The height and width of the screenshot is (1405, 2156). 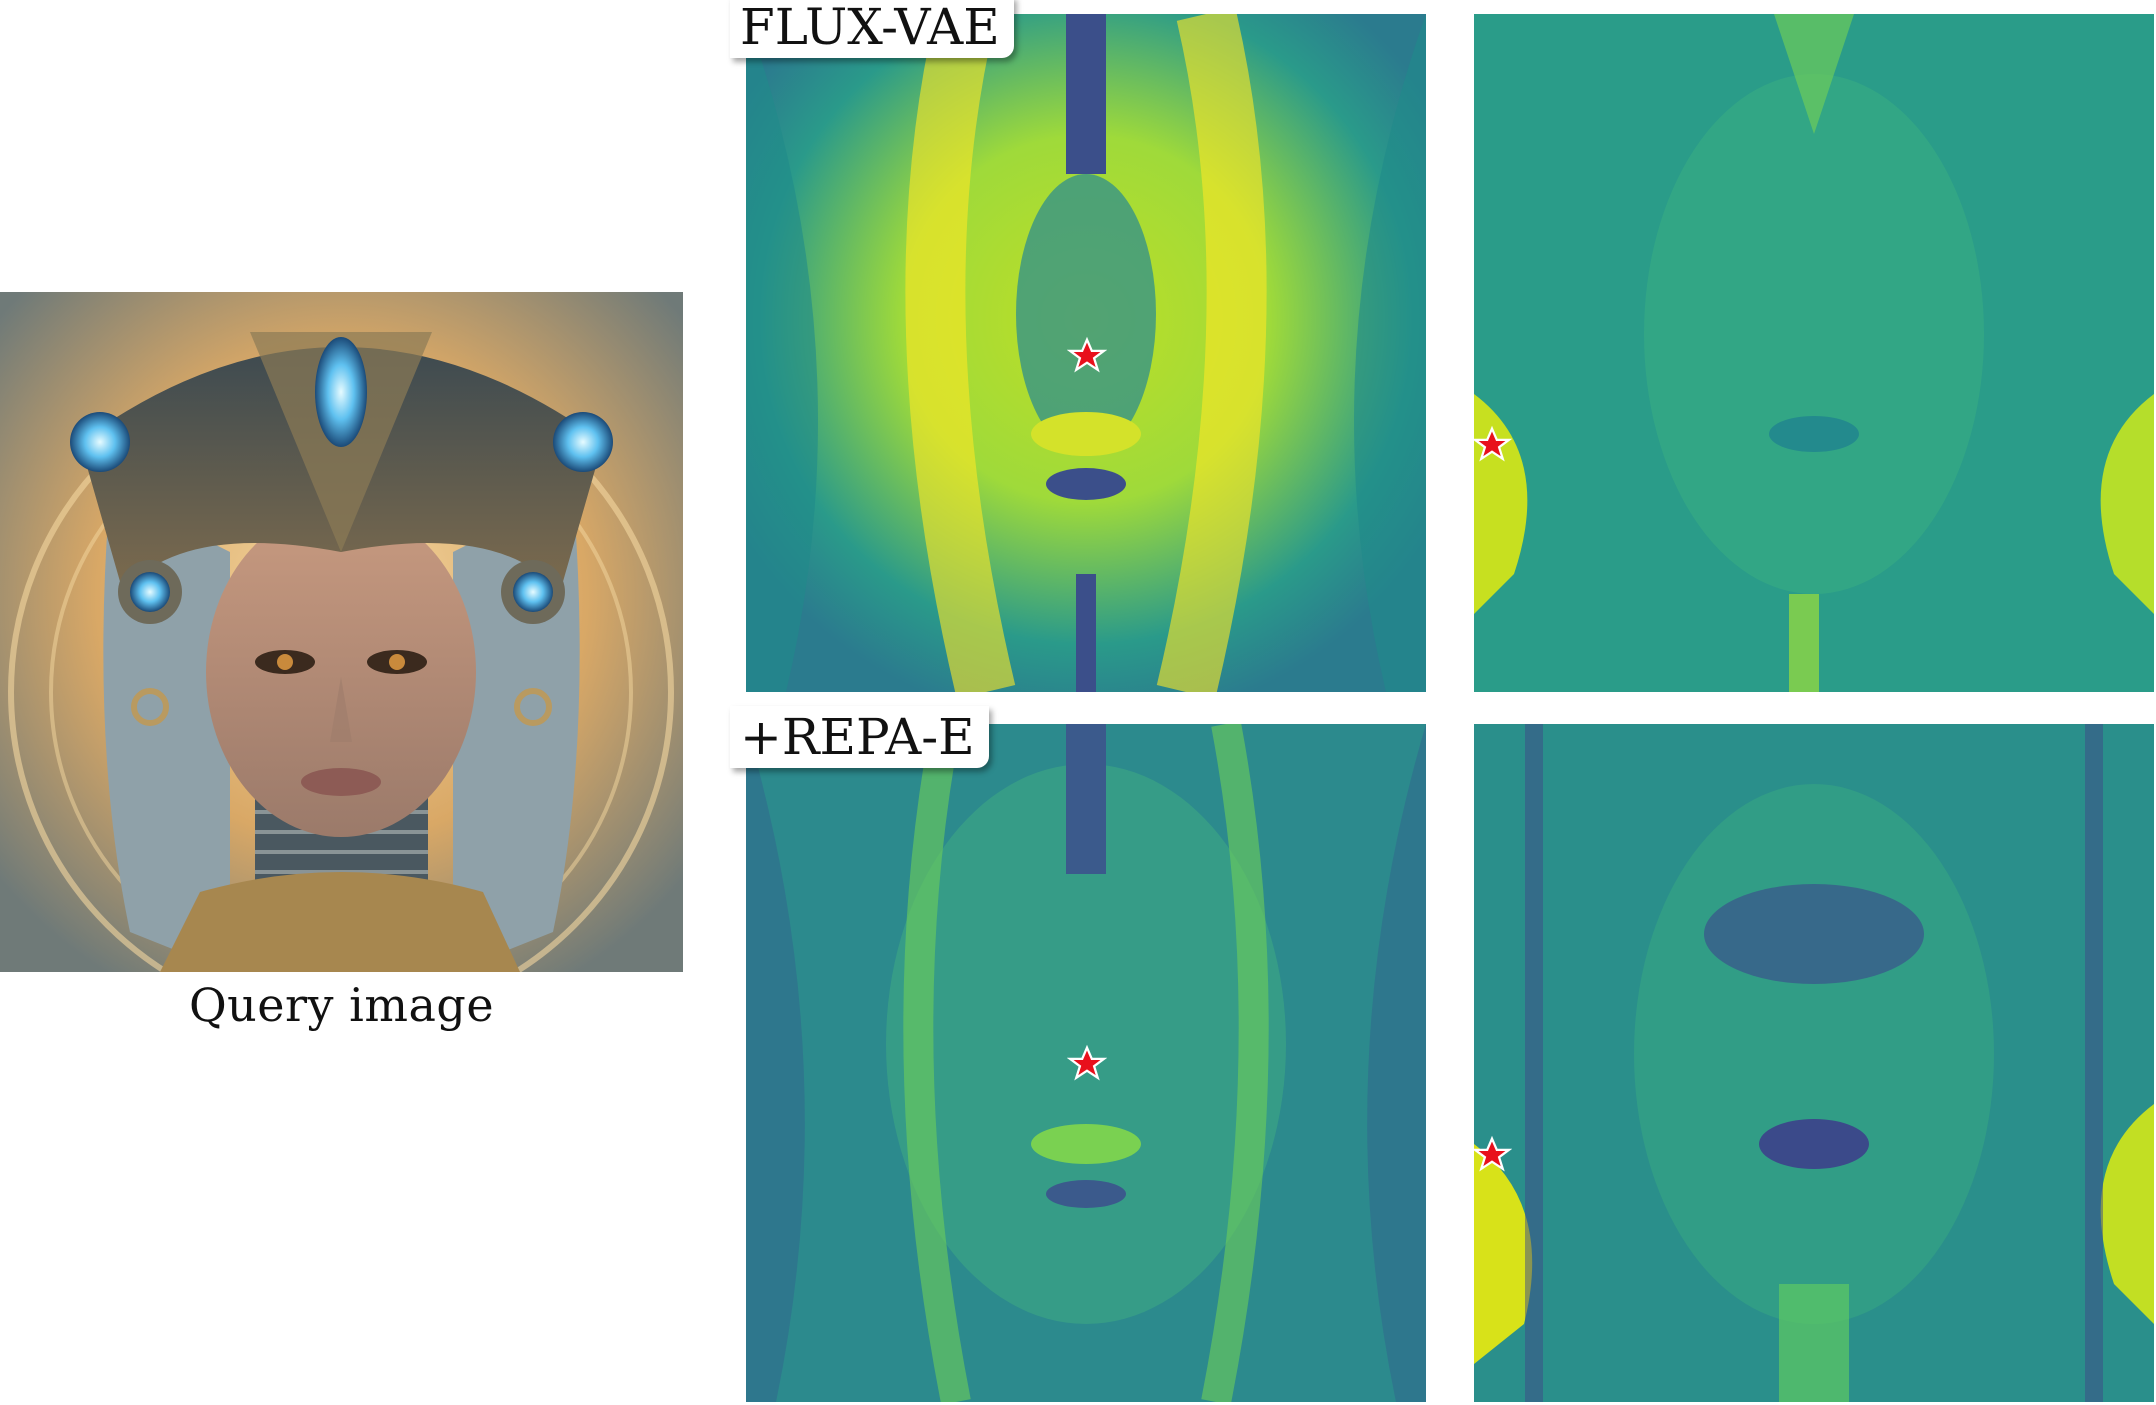 What do you see at coordinates (859, 737) in the screenshot?
I see `row-label-repa-e: +REPA-E` at bounding box center [859, 737].